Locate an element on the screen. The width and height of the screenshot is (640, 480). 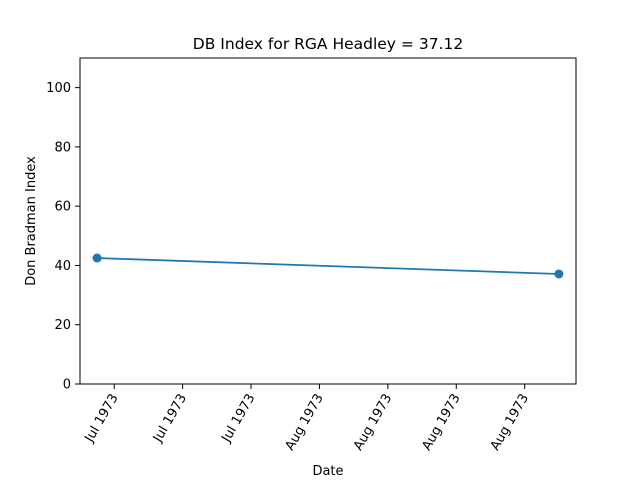
plot-area is located at coordinates (328, 266).